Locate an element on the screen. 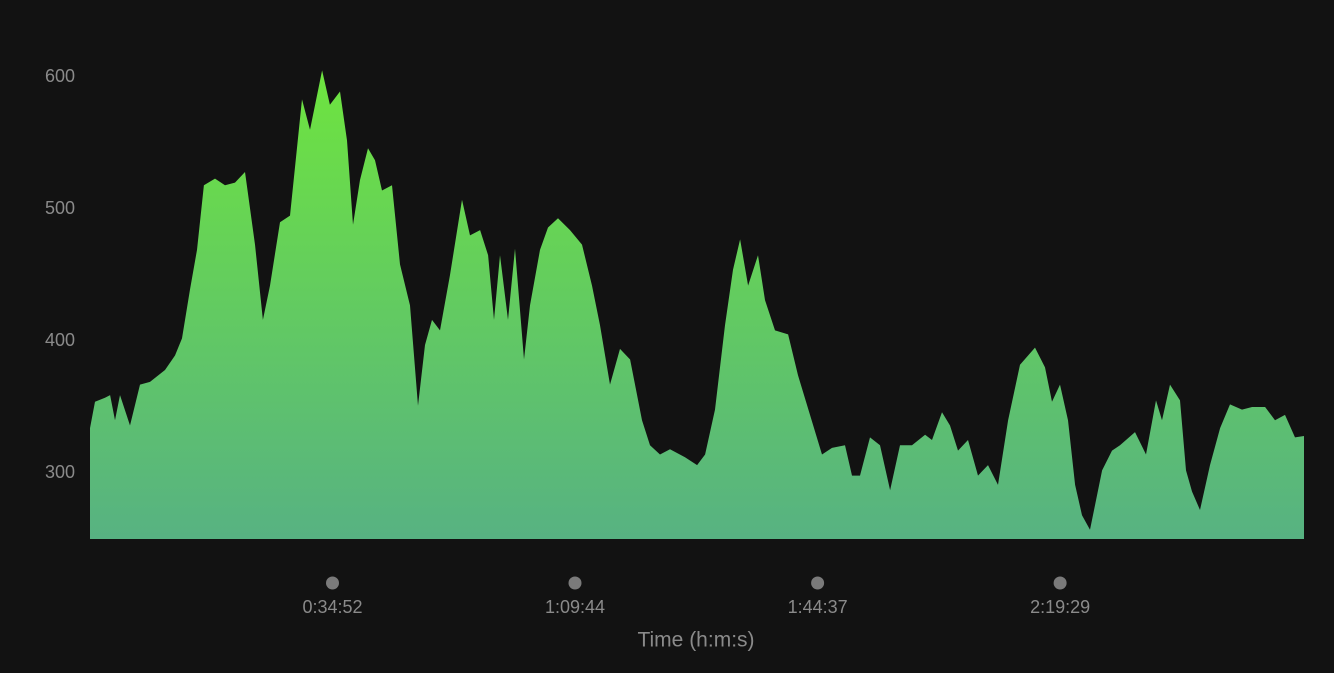 The image size is (1334, 673). x-tick-label: 0:34:52 is located at coordinates (332, 607).